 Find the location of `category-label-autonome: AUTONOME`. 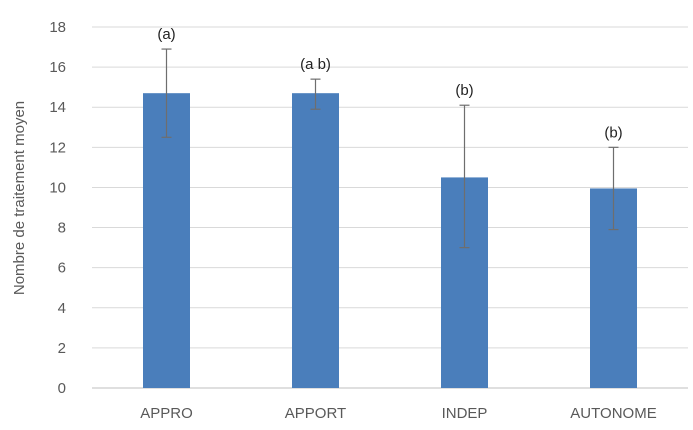

category-label-autonome: AUTONOME is located at coordinates (613, 413).